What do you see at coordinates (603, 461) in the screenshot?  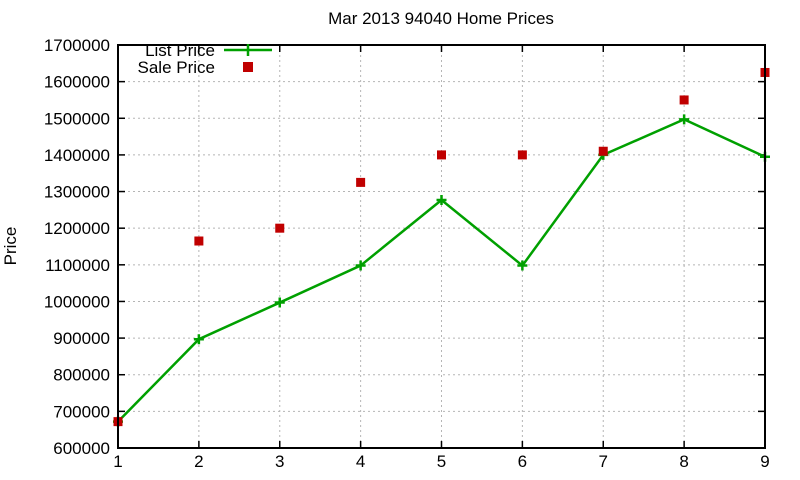 I see `x-tick-label: 7` at bounding box center [603, 461].